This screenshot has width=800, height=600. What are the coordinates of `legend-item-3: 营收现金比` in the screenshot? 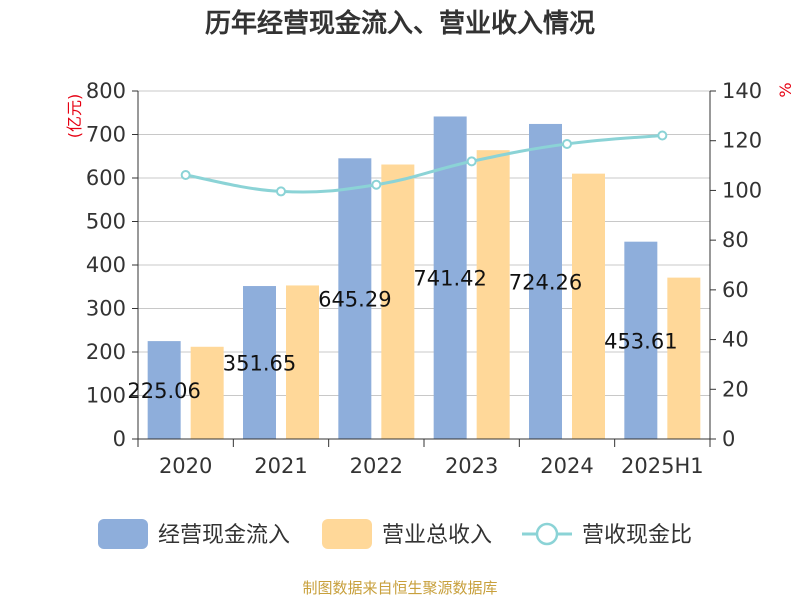 It's located at (607, 535).